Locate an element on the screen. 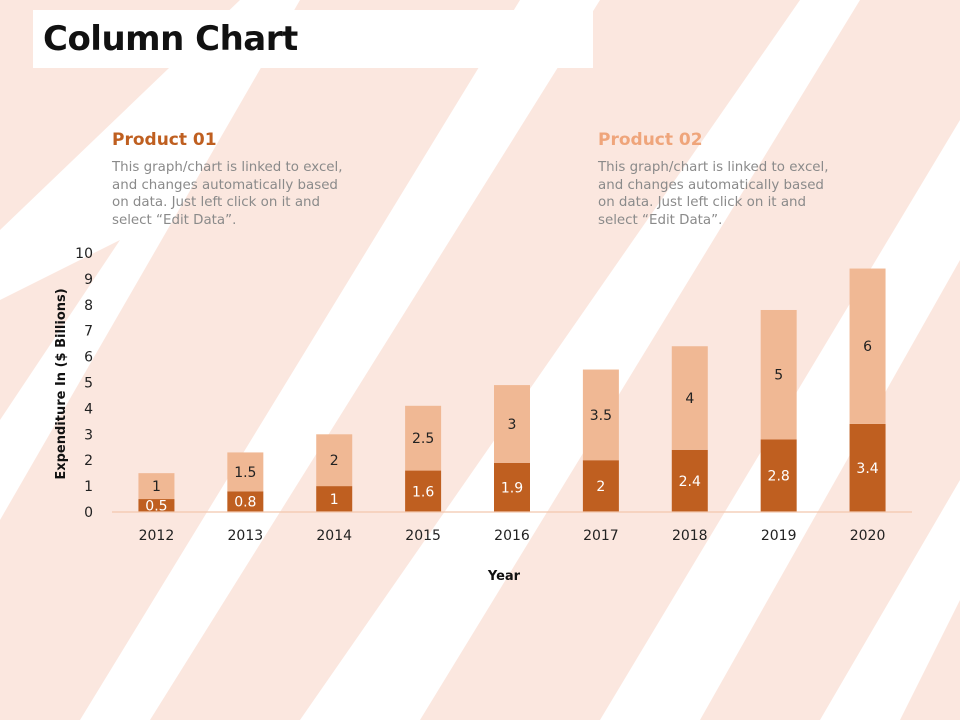 This screenshot has width=960, height=720. y-tick-label: 1 is located at coordinates (88, 487).